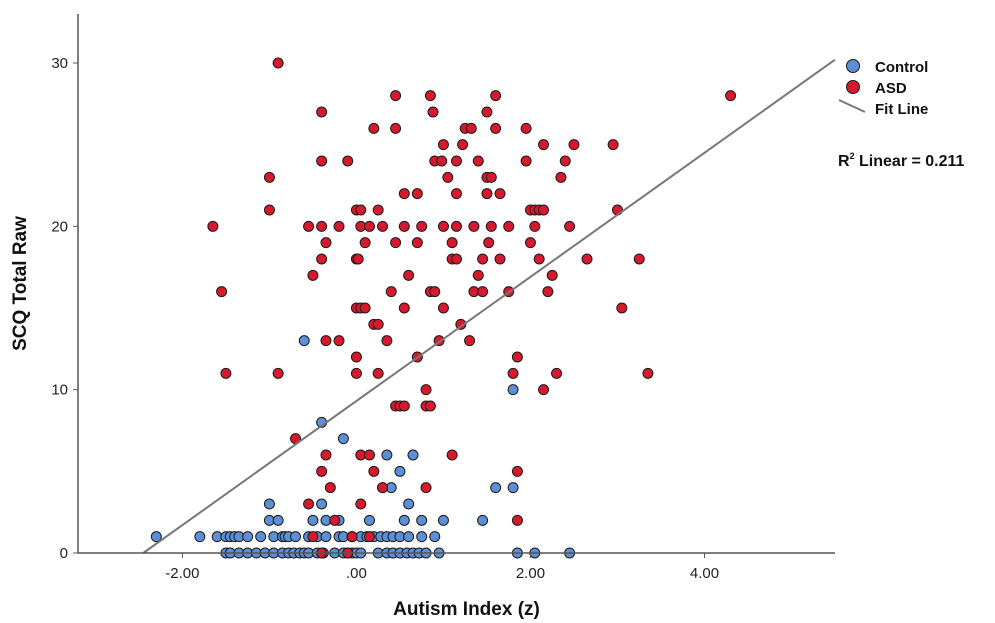  Describe the element at coordinates (853, 87) in the screenshot. I see `legend-marker` at that location.